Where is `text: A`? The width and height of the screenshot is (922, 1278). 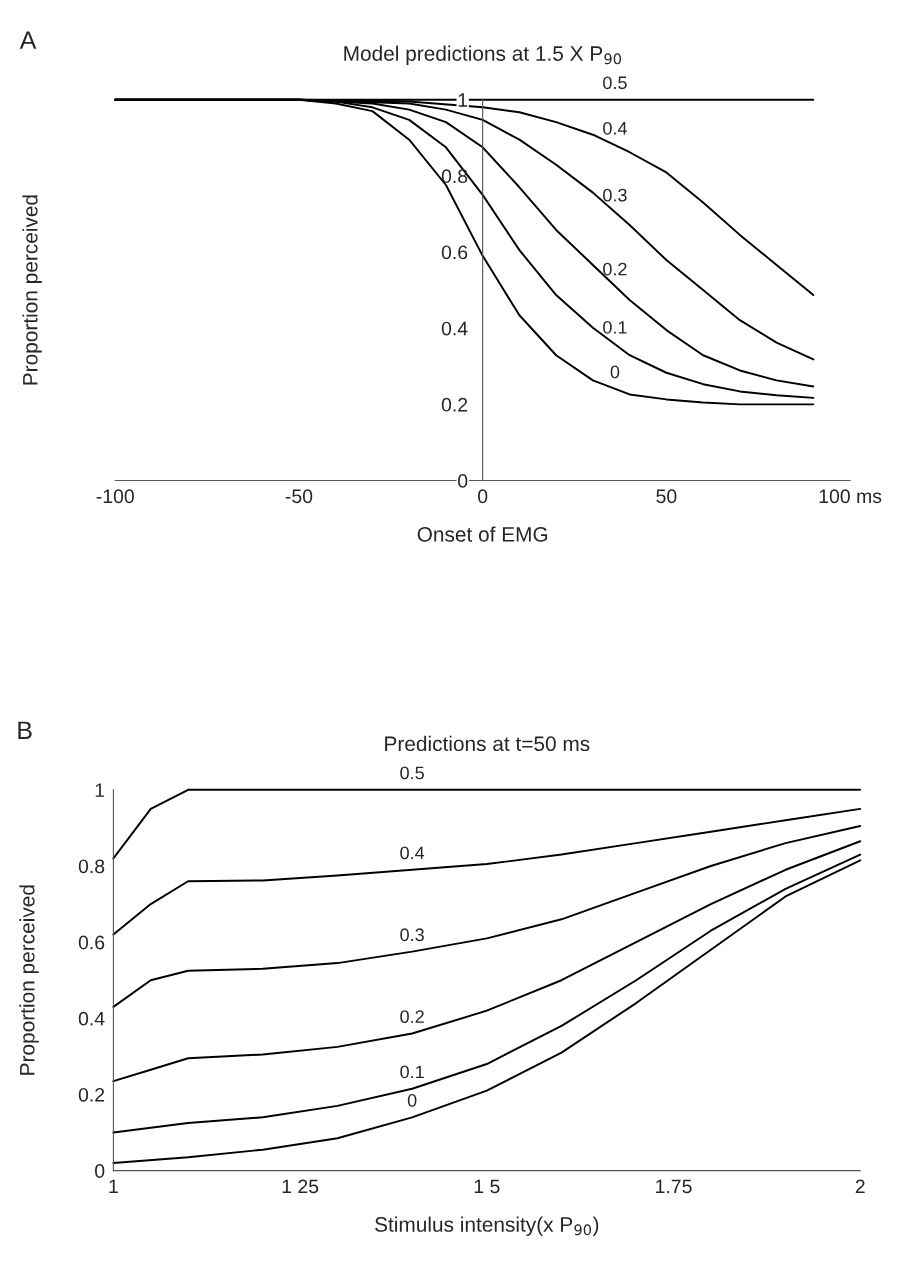
text: A is located at coordinates (28, 40).